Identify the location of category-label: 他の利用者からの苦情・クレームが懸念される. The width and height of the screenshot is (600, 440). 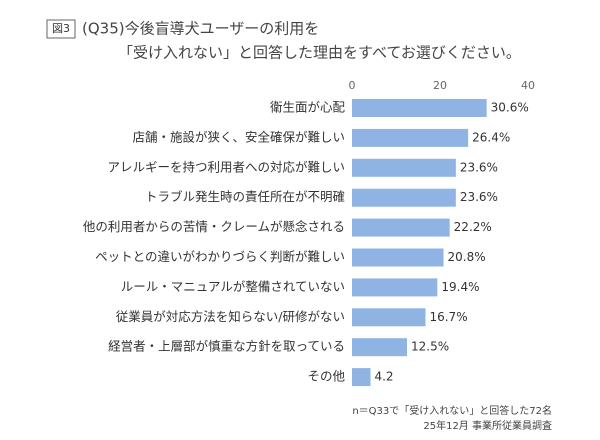
(214, 226).